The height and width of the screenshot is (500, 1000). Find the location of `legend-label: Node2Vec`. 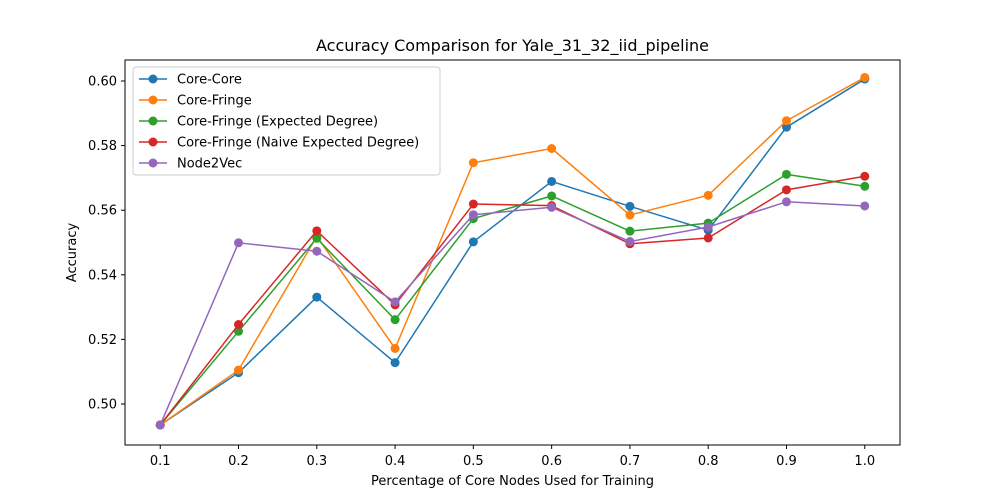

legend-label: Node2Vec is located at coordinates (209, 164).